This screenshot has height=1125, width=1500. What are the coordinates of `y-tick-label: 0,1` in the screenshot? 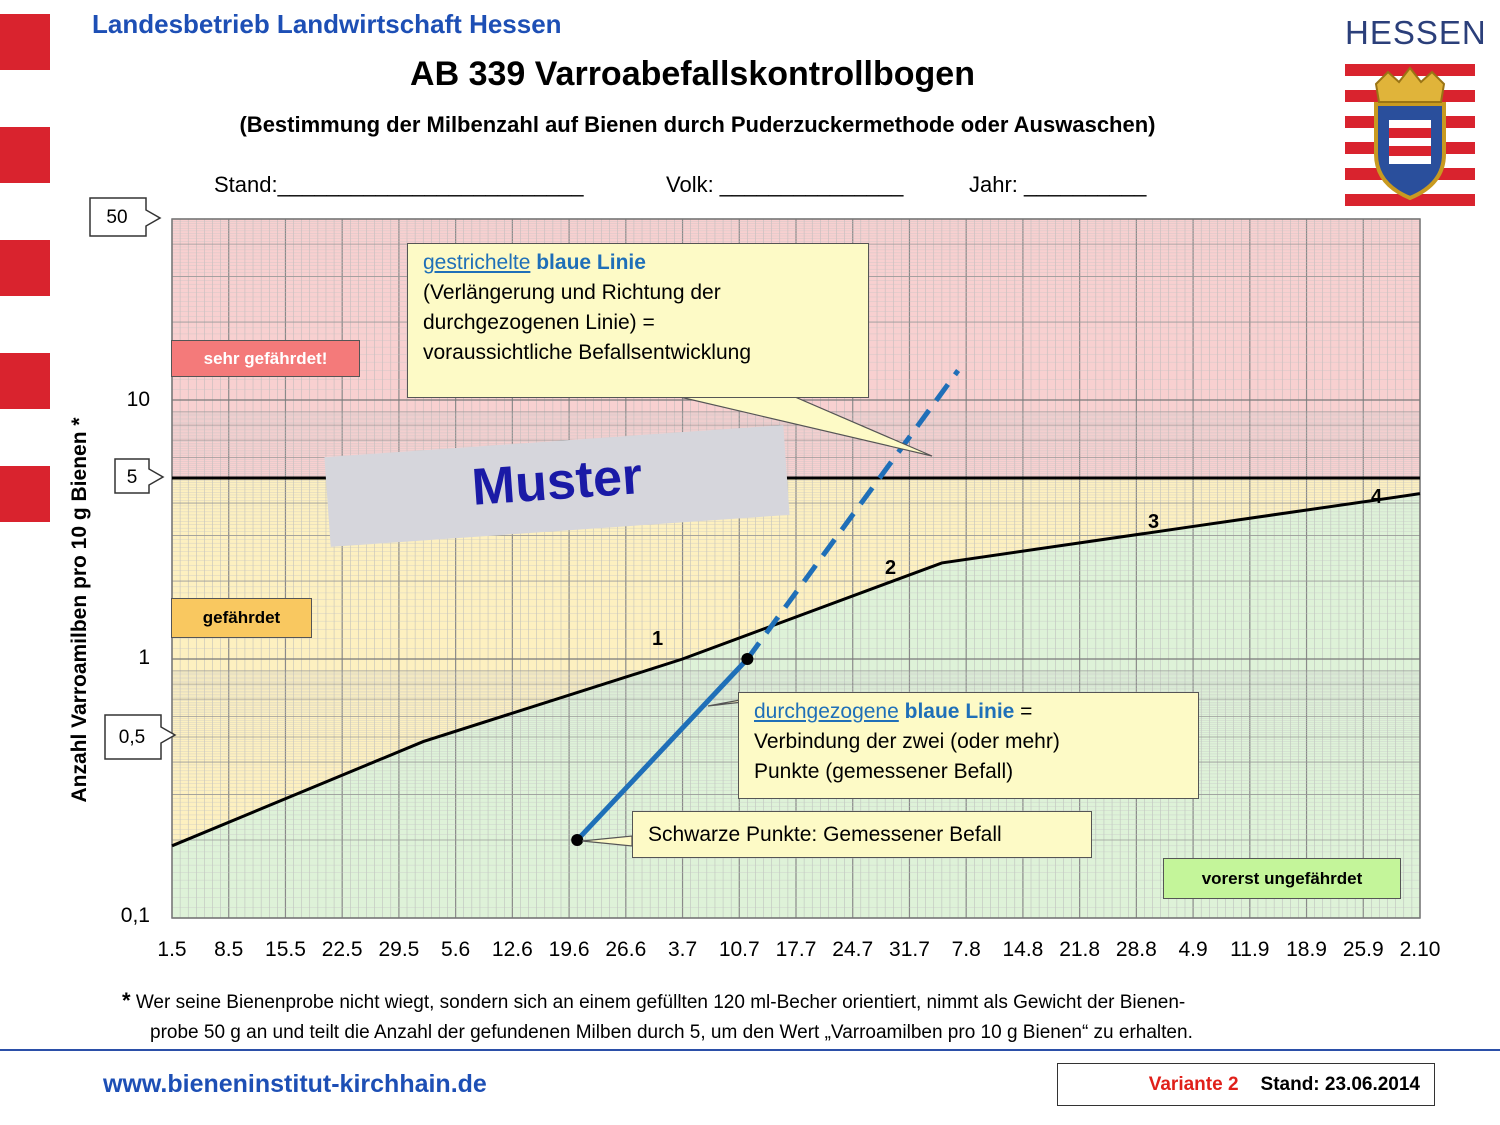 It's located at (135, 915).